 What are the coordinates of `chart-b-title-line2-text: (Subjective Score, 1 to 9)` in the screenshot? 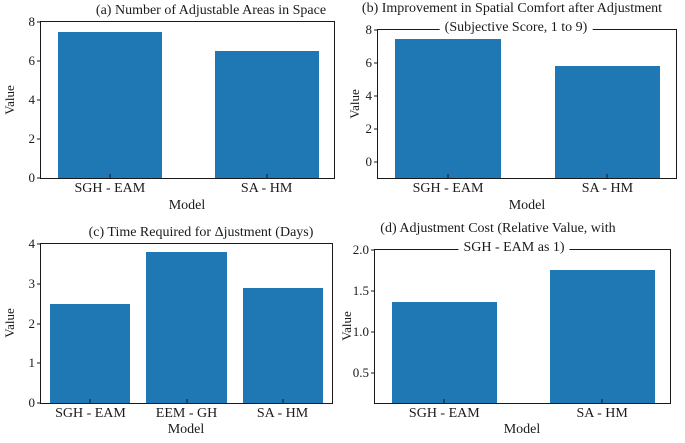 It's located at (516, 27).